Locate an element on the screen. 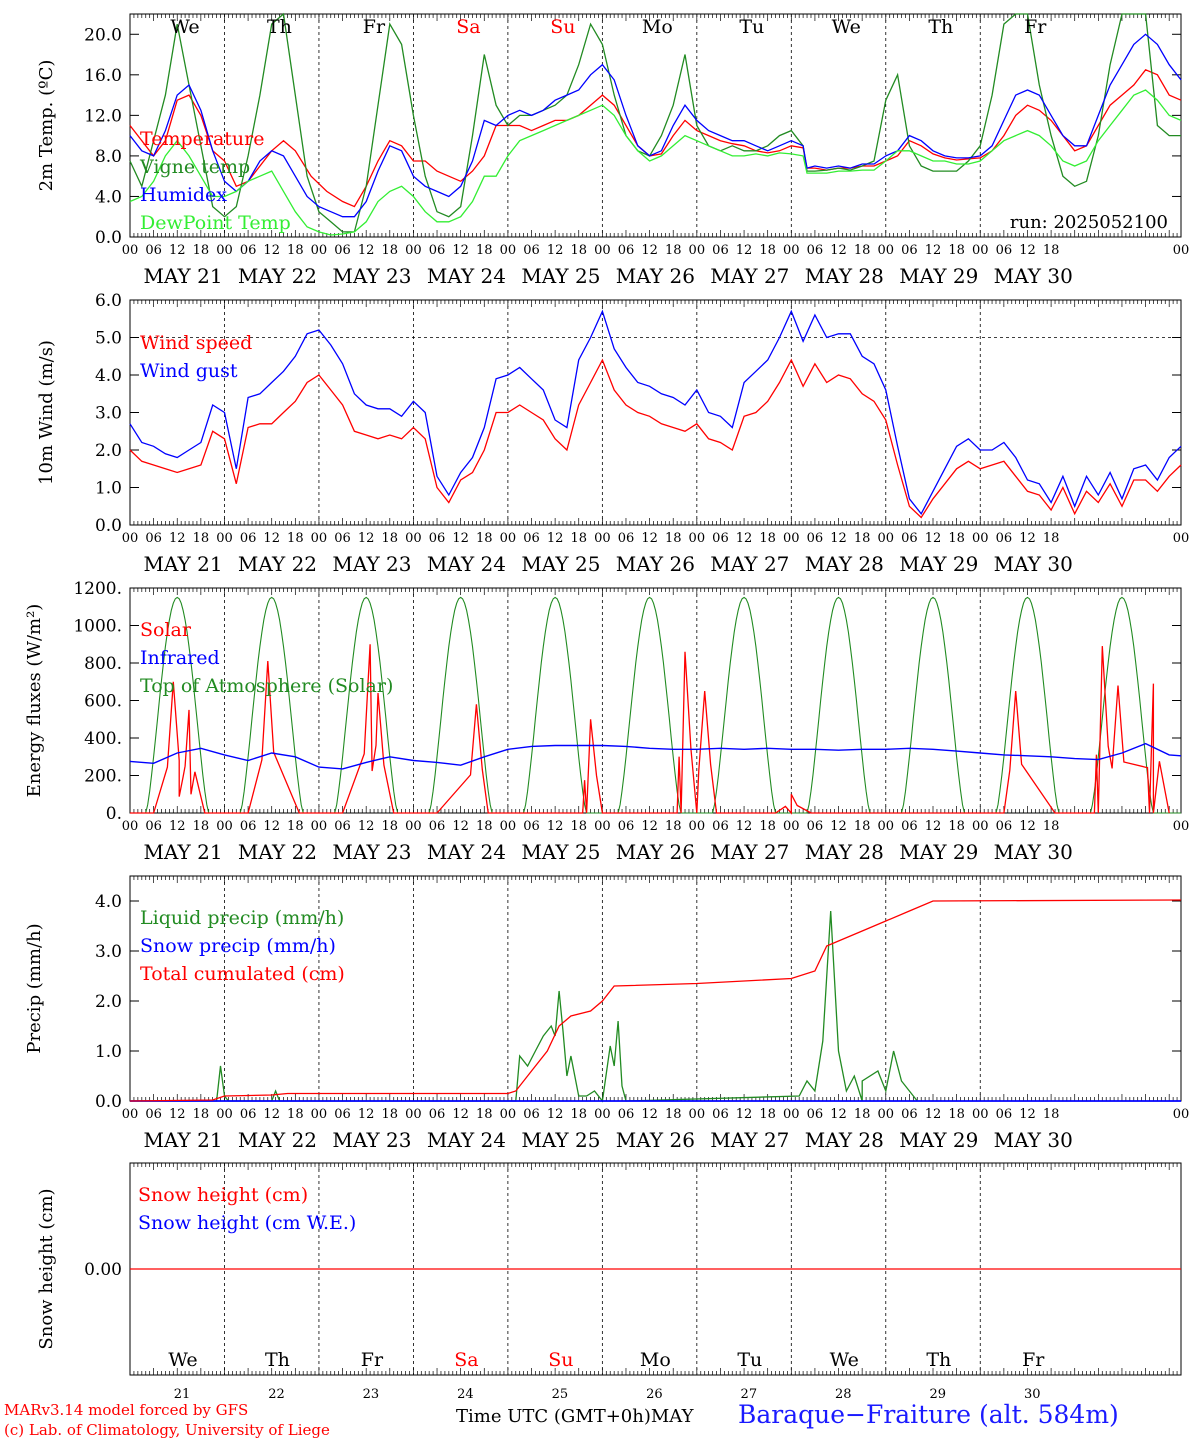 Image resolution: width=1194 pixels, height=1440 pixels. series-infrared is located at coordinates (655, 756).